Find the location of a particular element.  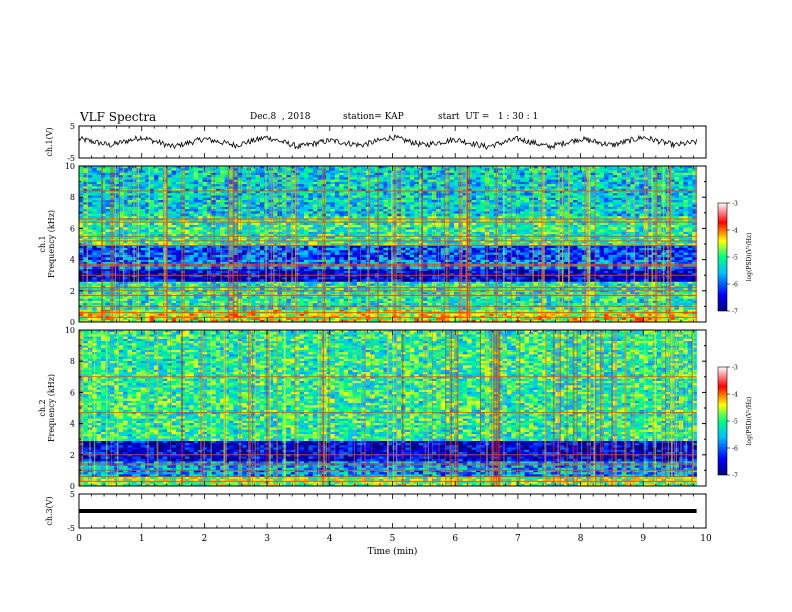

xtick-label: 9 is located at coordinates (643, 539).